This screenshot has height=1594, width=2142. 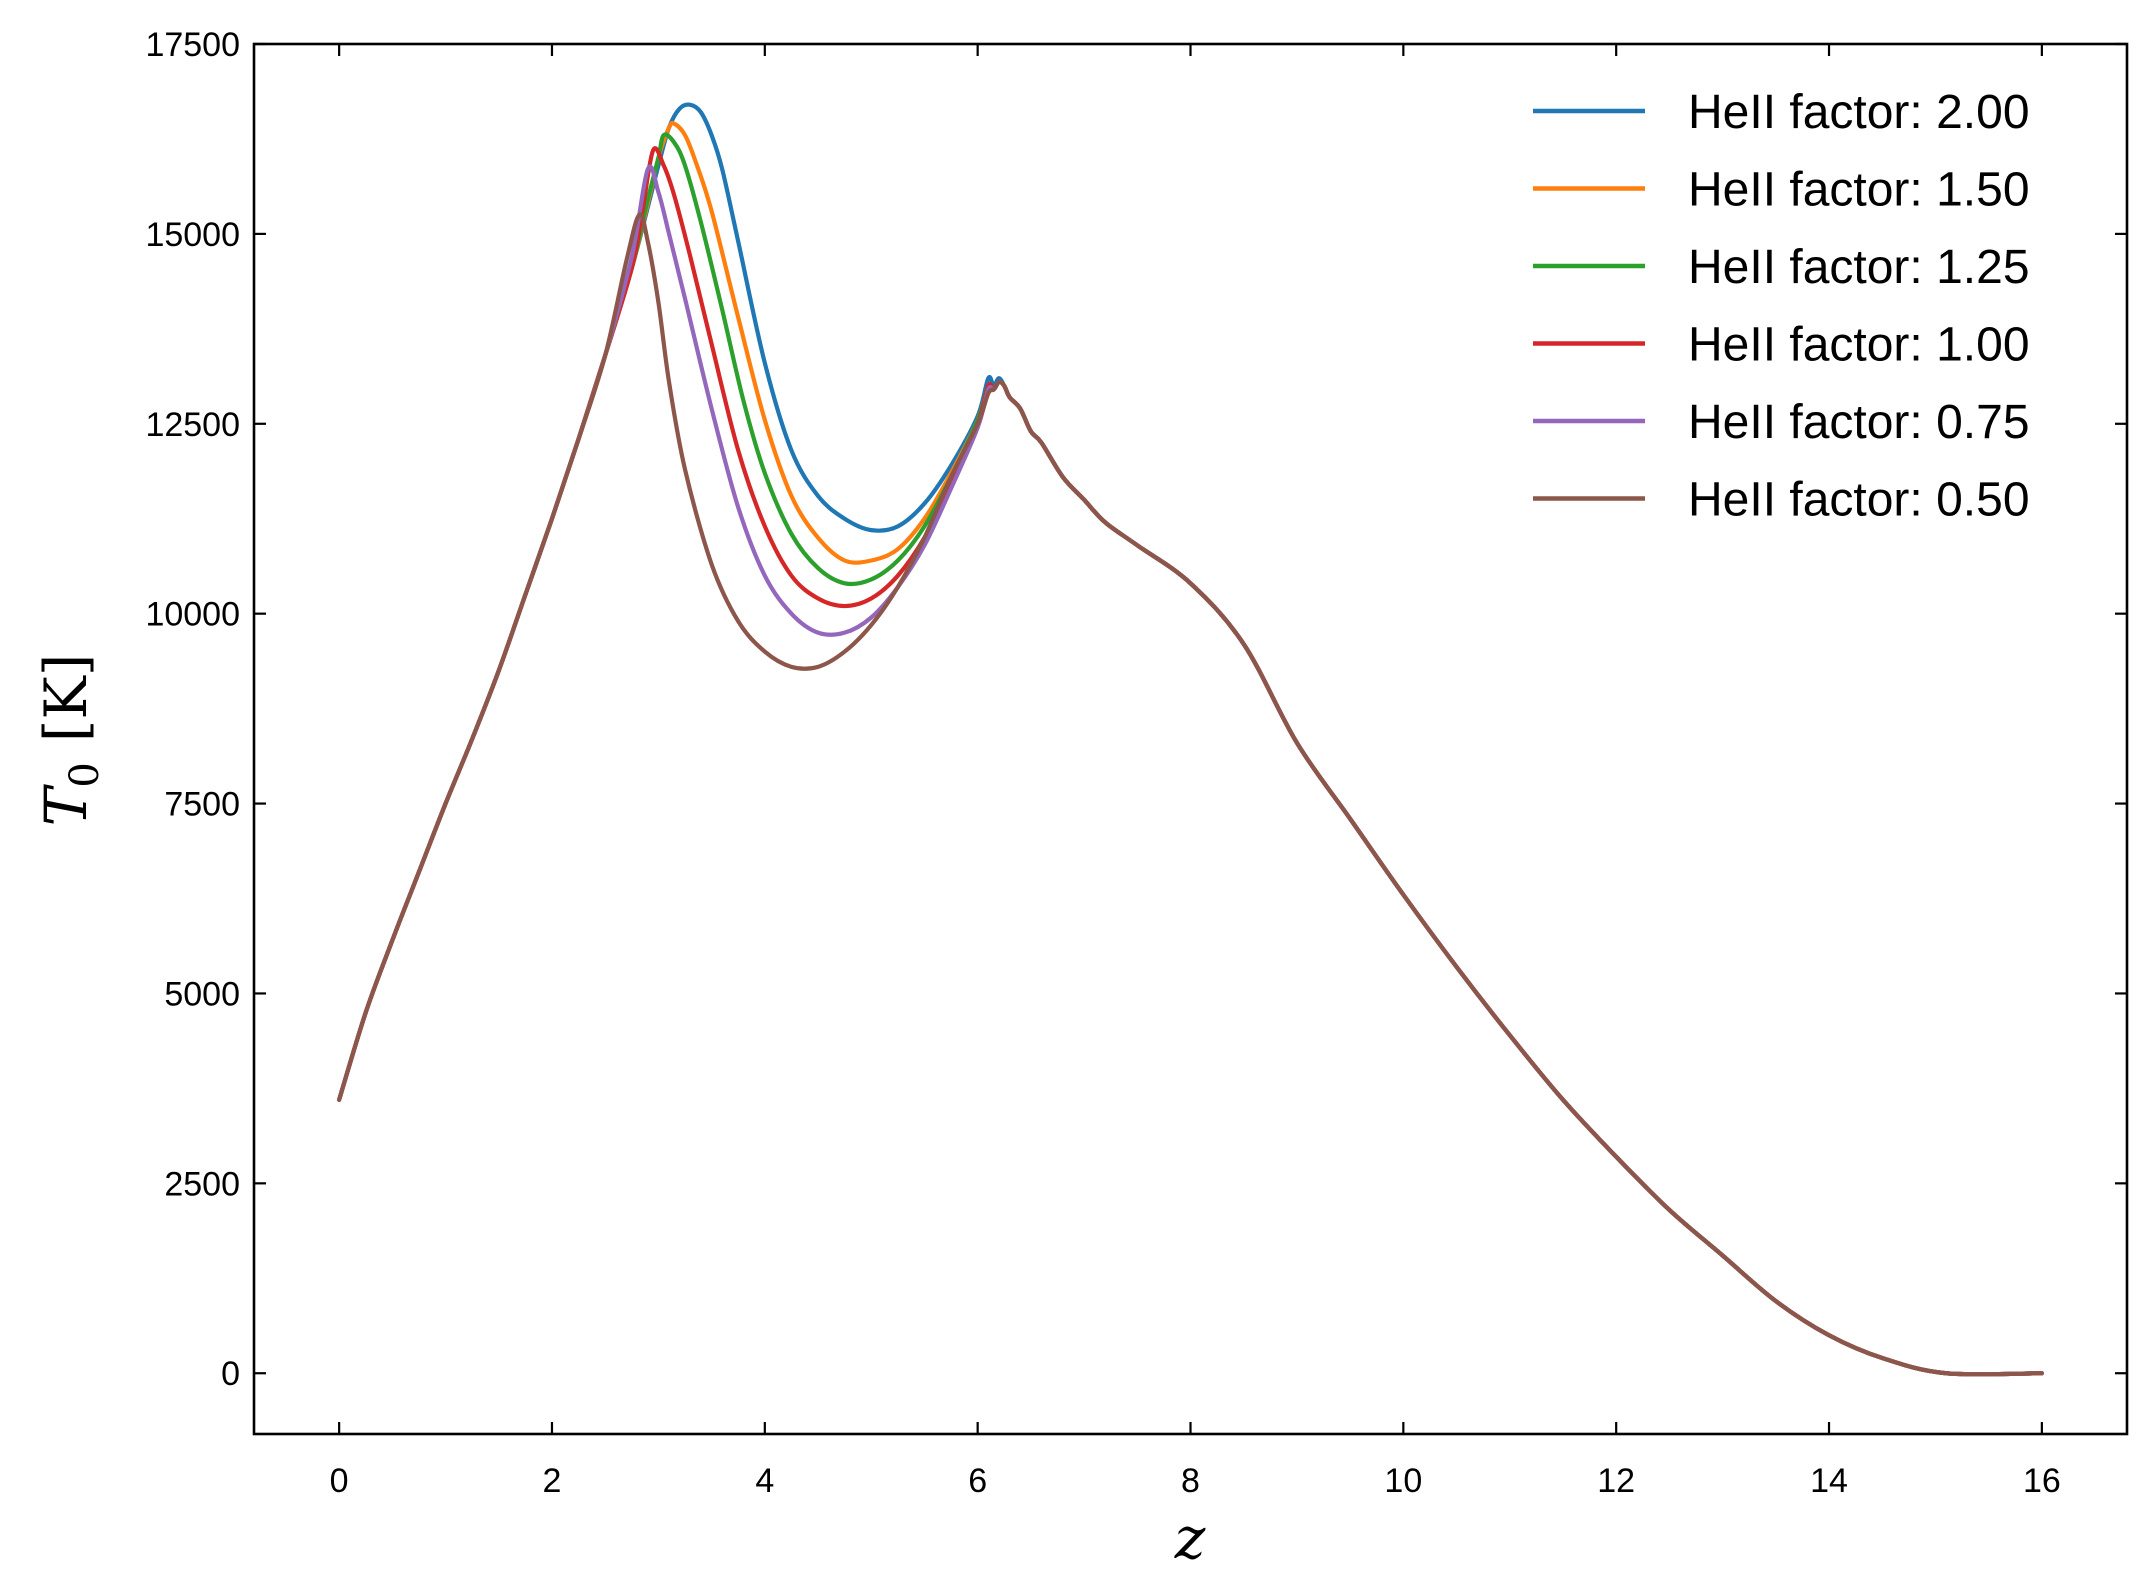 I want to click on legend-label: HeII factor: 2.00, so click(x=1859, y=112).